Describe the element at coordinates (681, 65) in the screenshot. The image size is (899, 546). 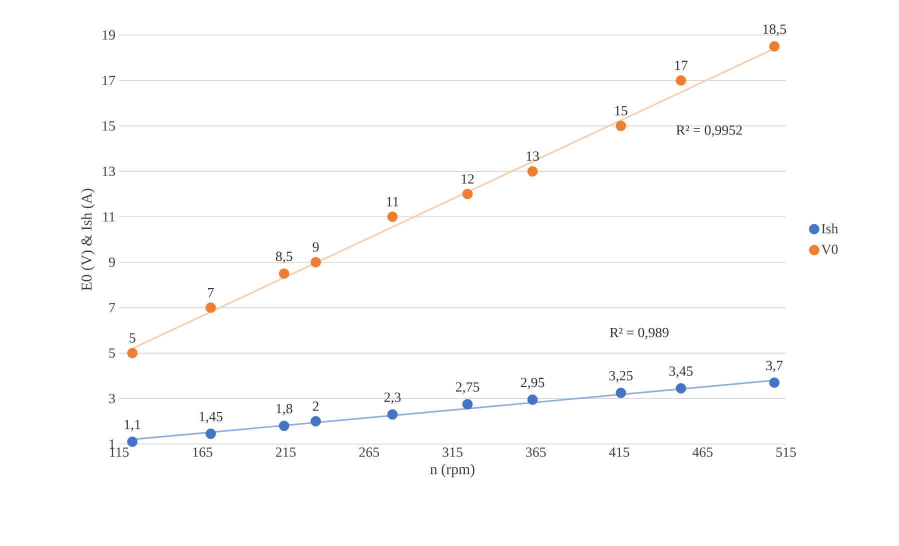
I see `data-label: 17` at that location.